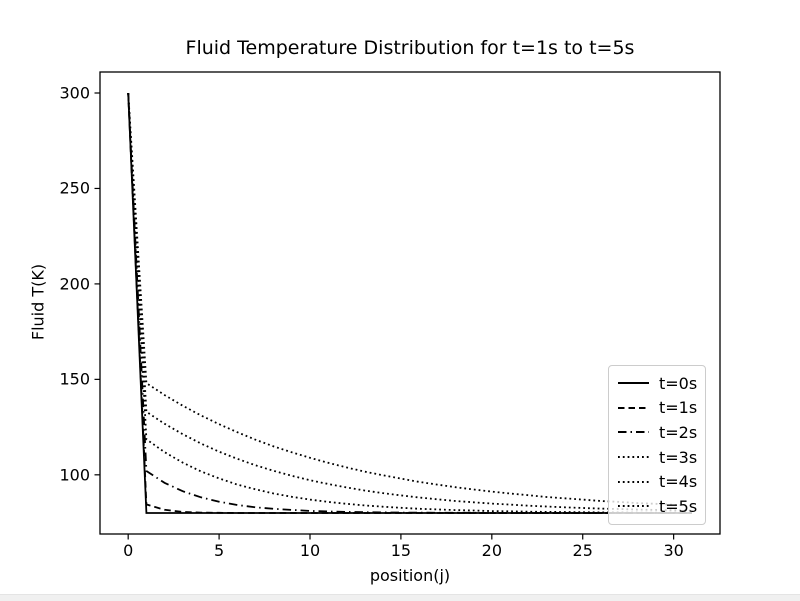 The image size is (800, 601). What do you see at coordinates (310, 550) in the screenshot?
I see `x-tick-label: 10` at bounding box center [310, 550].